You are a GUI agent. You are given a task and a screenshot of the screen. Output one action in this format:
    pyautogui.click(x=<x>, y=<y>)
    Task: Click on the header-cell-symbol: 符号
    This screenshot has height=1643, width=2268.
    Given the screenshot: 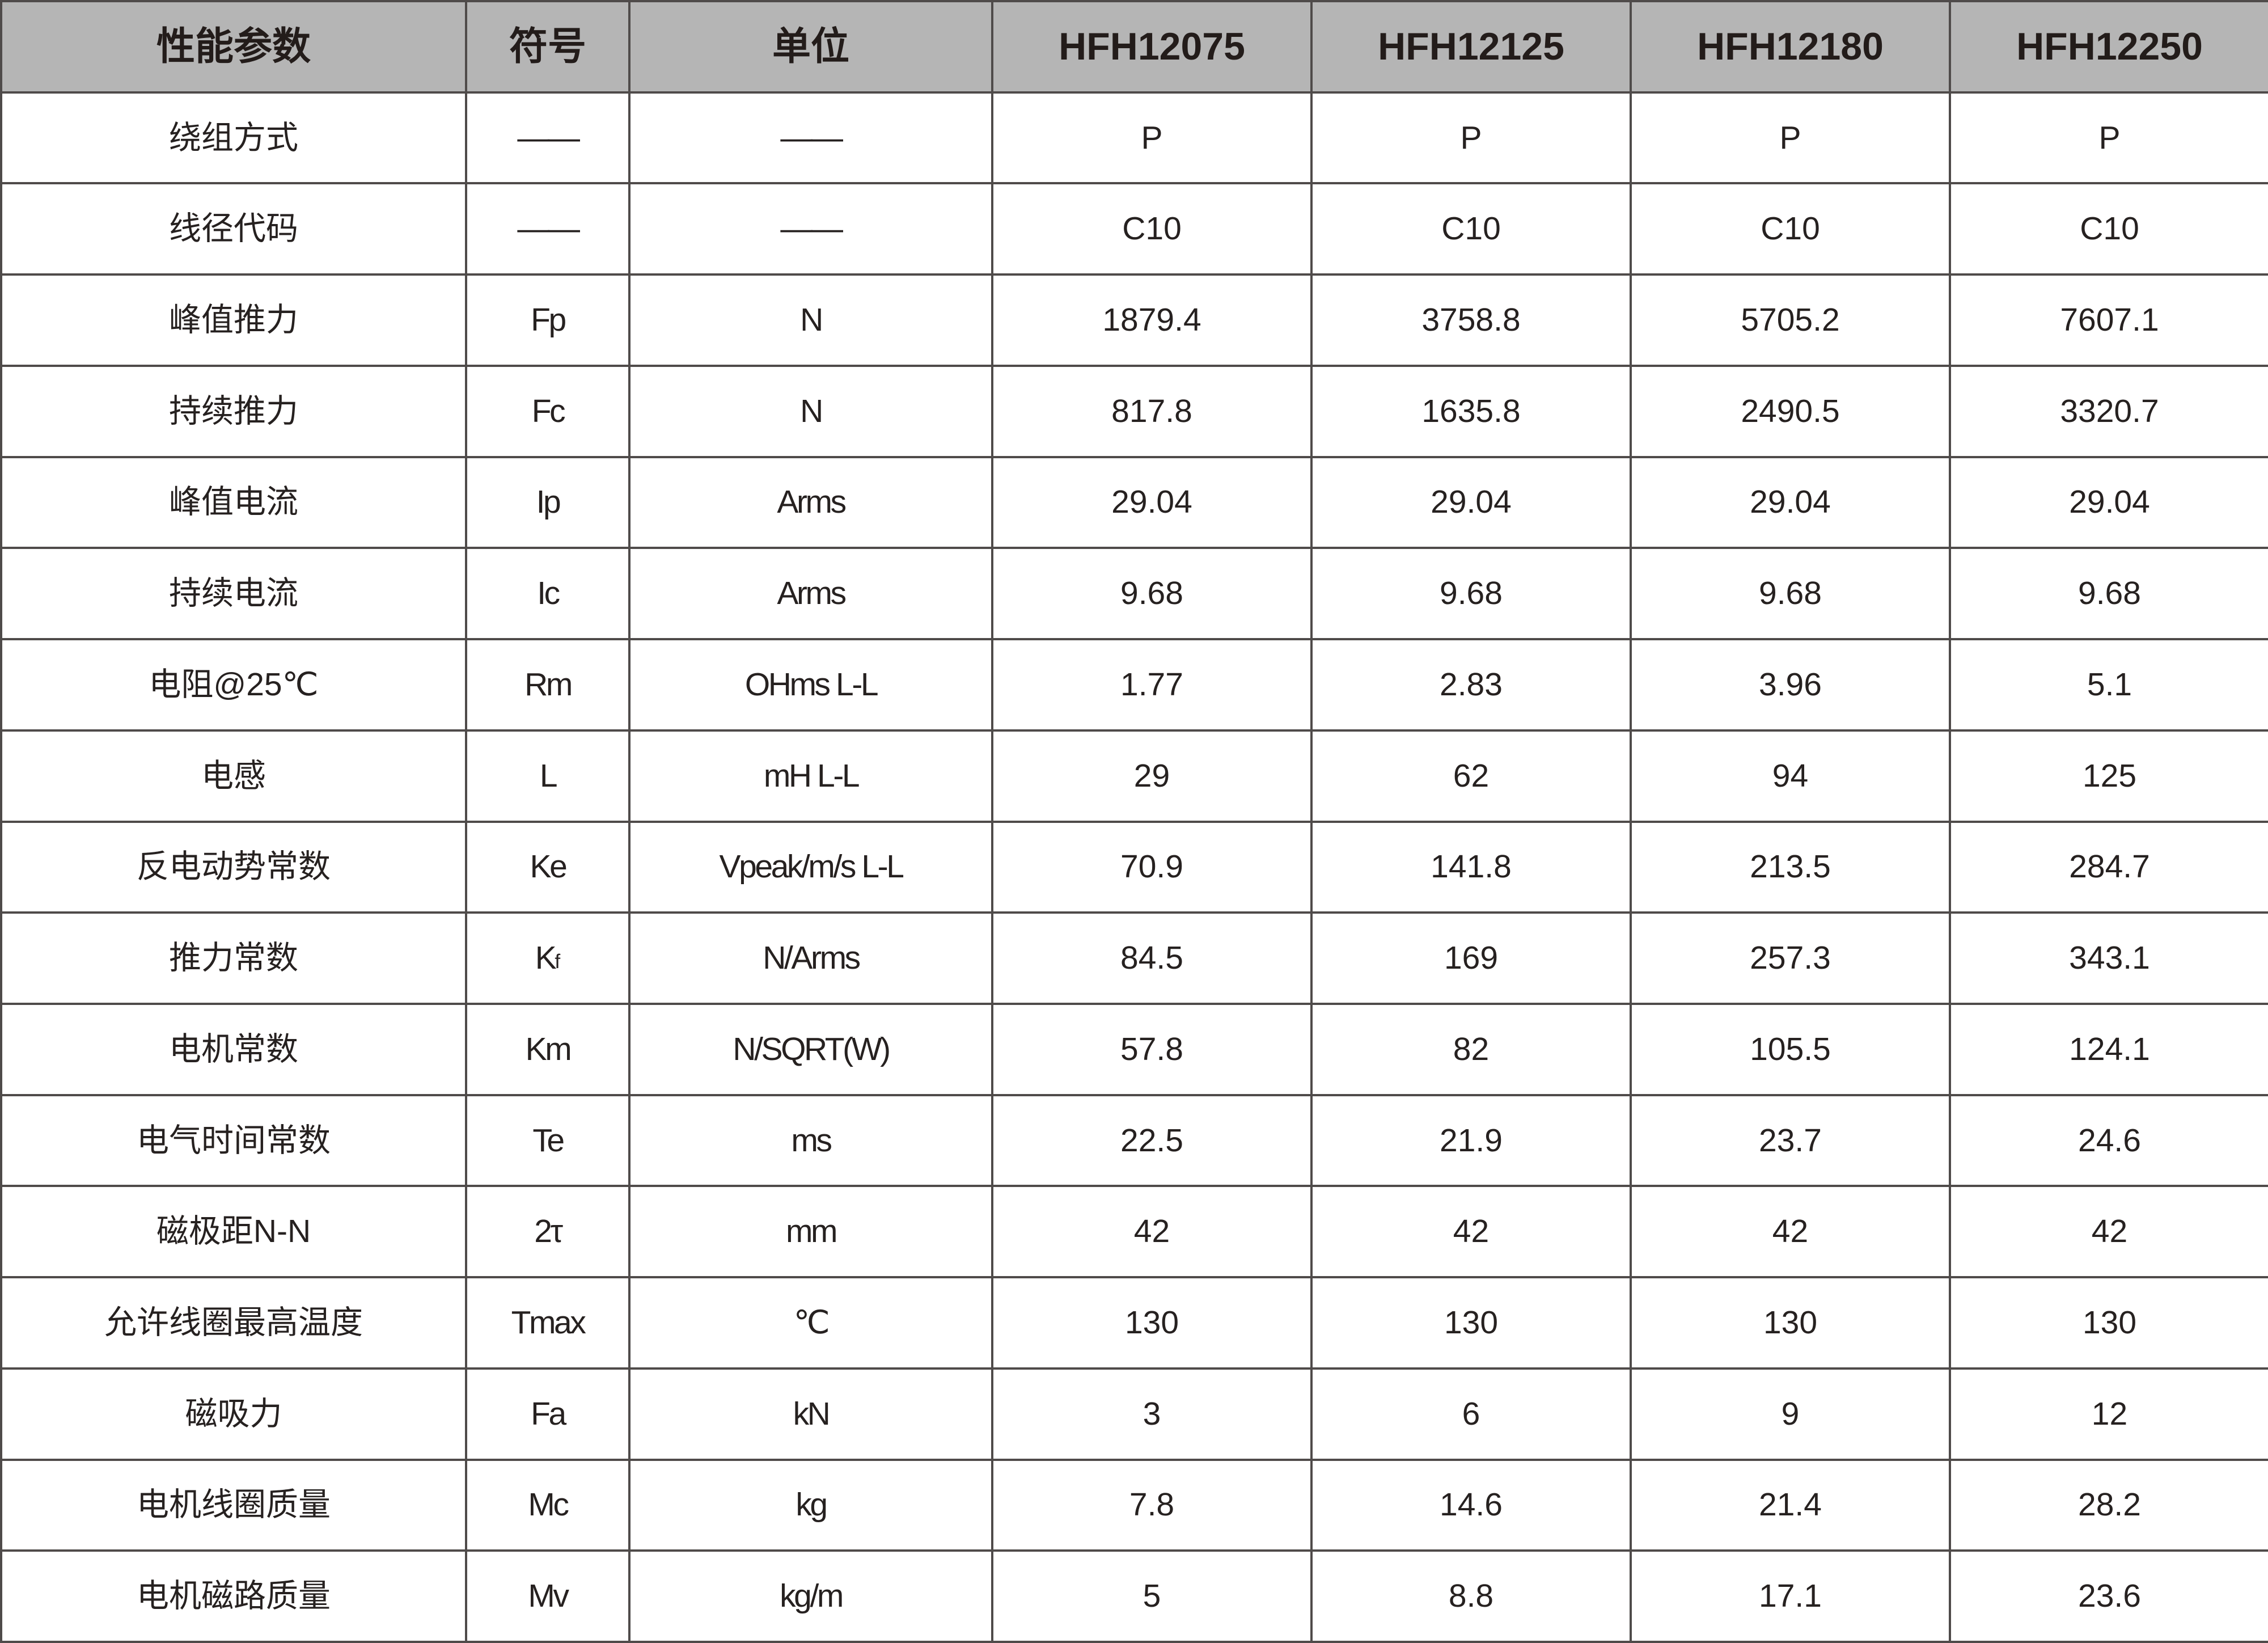 What is the action you would take?
    pyautogui.click(x=549, y=48)
    